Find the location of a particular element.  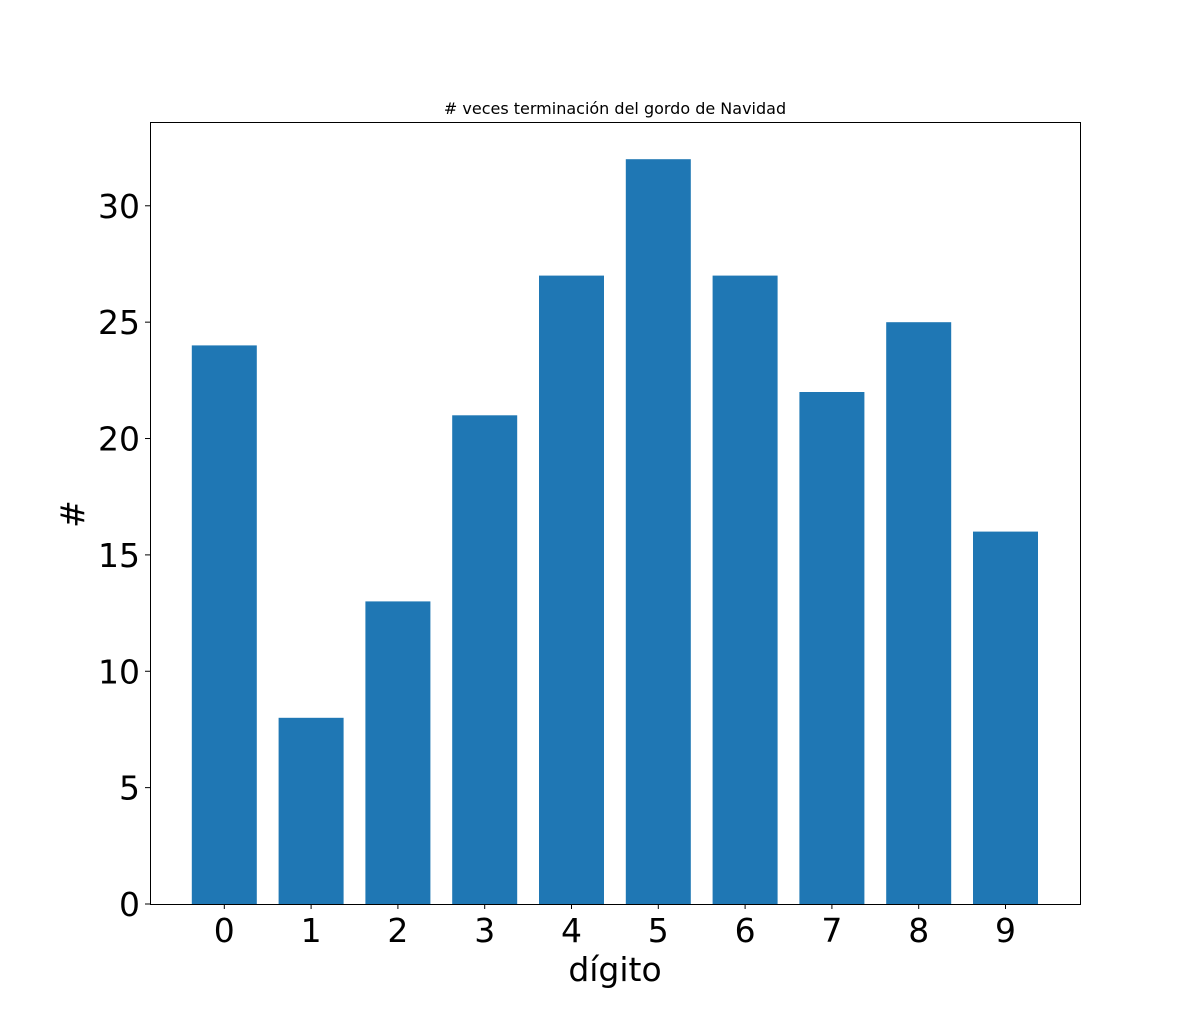

x-tick-label: 9 is located at coordinates (1005, 930).